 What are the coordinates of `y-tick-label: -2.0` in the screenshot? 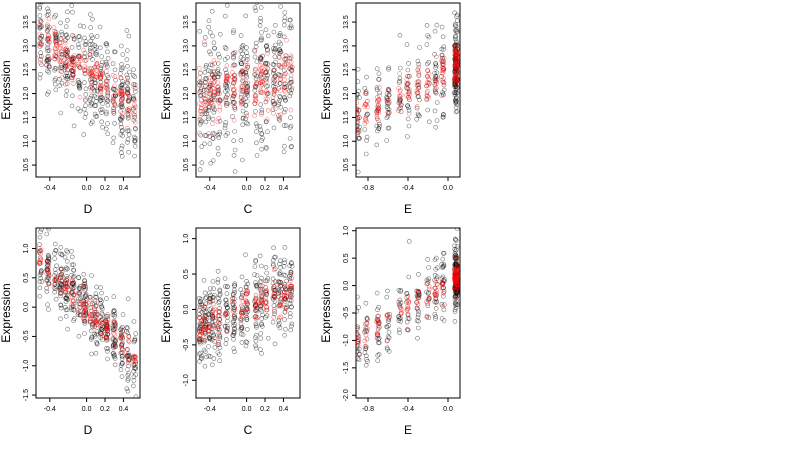 It's located at (346, 395).